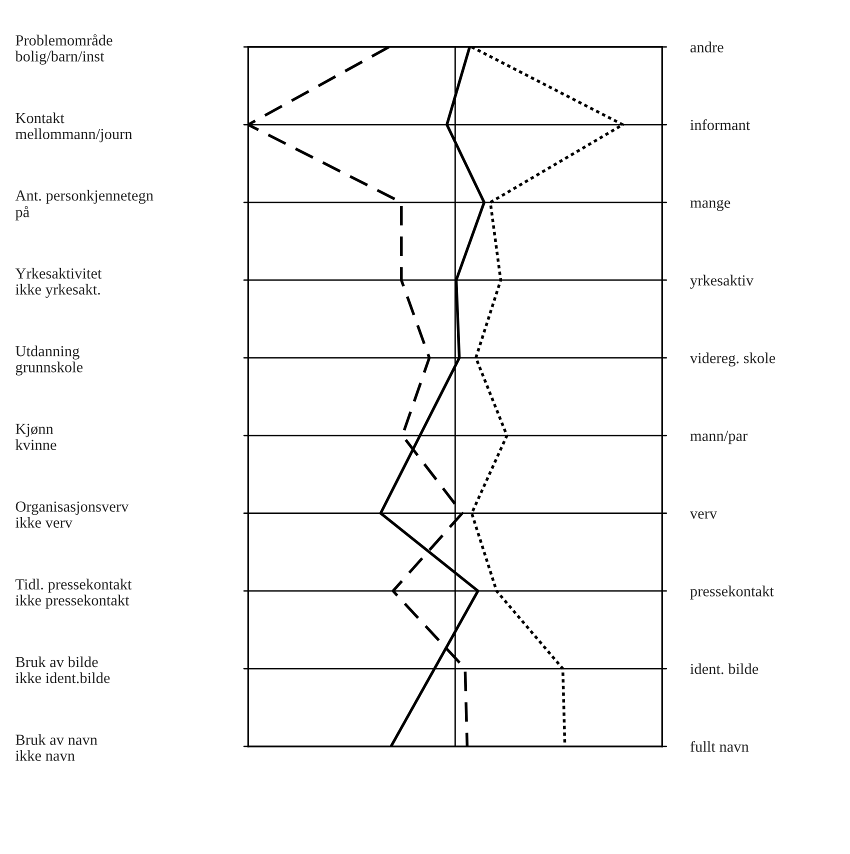 Image resolution: width=850 pixels, height=854 pixels. I want to click on y-tick-label: Kjønn kvinne, so click(35, 437).